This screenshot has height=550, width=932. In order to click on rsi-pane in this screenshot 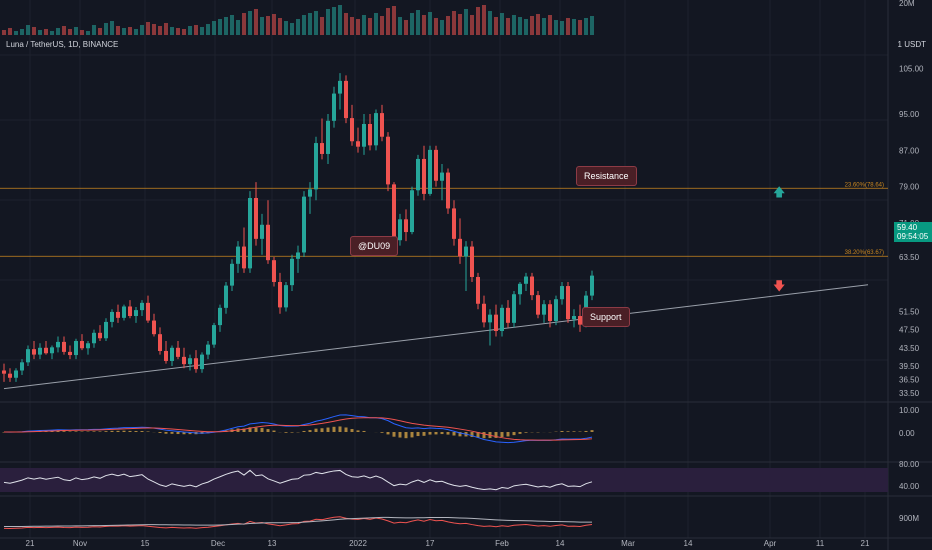, I will do `click(444, 480)`.